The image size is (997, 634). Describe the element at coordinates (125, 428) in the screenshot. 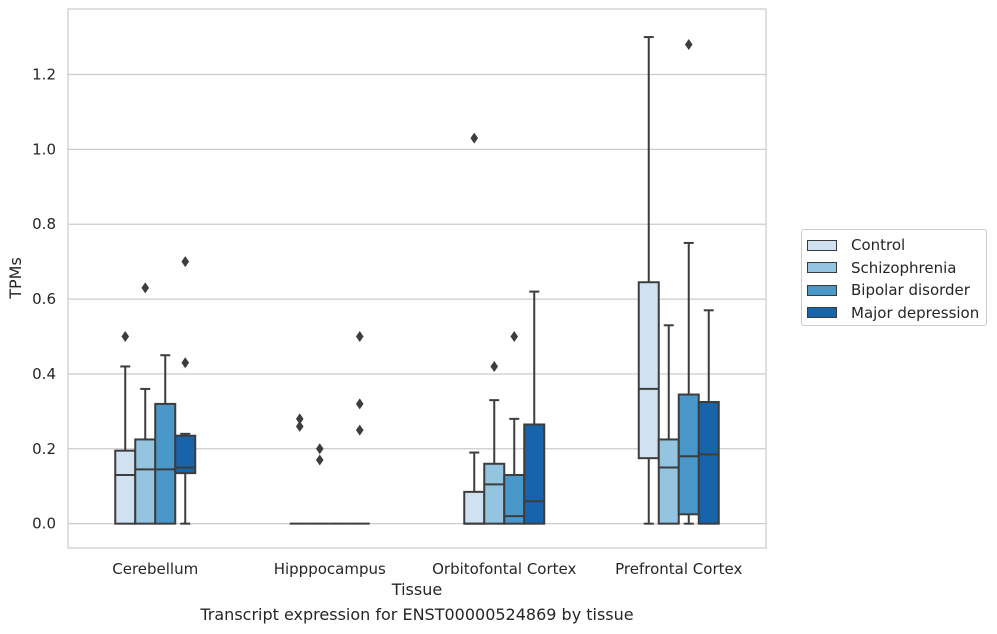

I see `box-control-cerebellum` at that location.